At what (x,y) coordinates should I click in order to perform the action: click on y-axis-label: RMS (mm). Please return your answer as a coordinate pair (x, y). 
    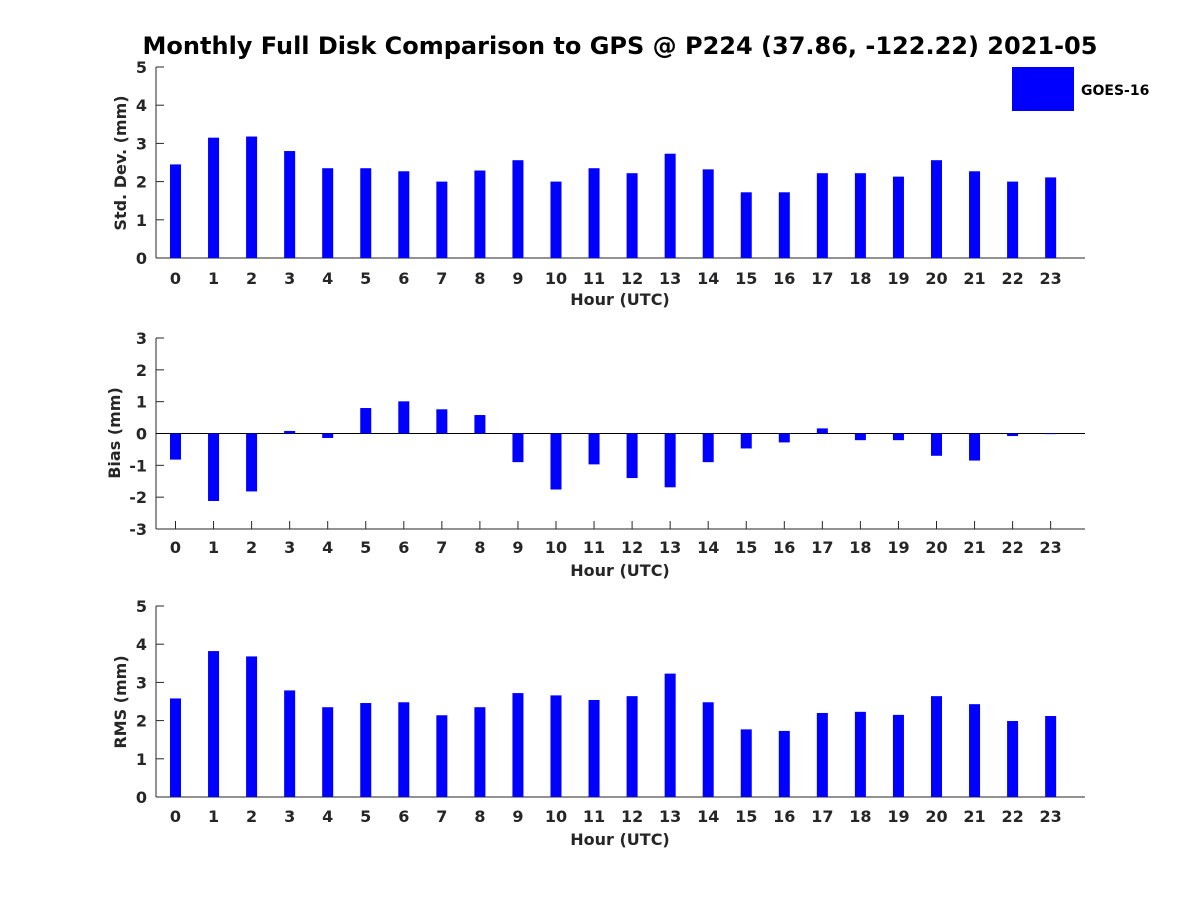
    Looking at the image, I should click on (120, 701).